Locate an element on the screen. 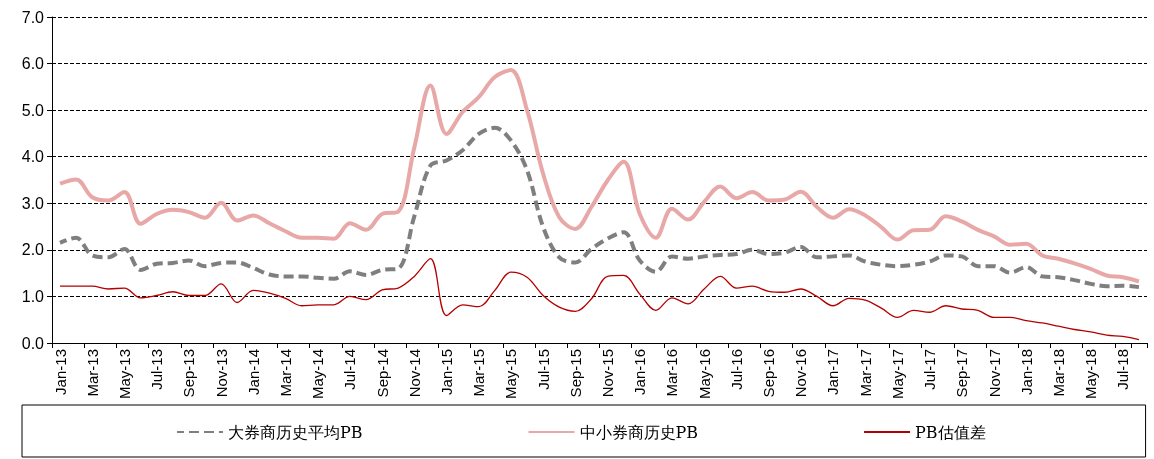  x-tick-label: Jul-16 is located at coordinates (736, 369).